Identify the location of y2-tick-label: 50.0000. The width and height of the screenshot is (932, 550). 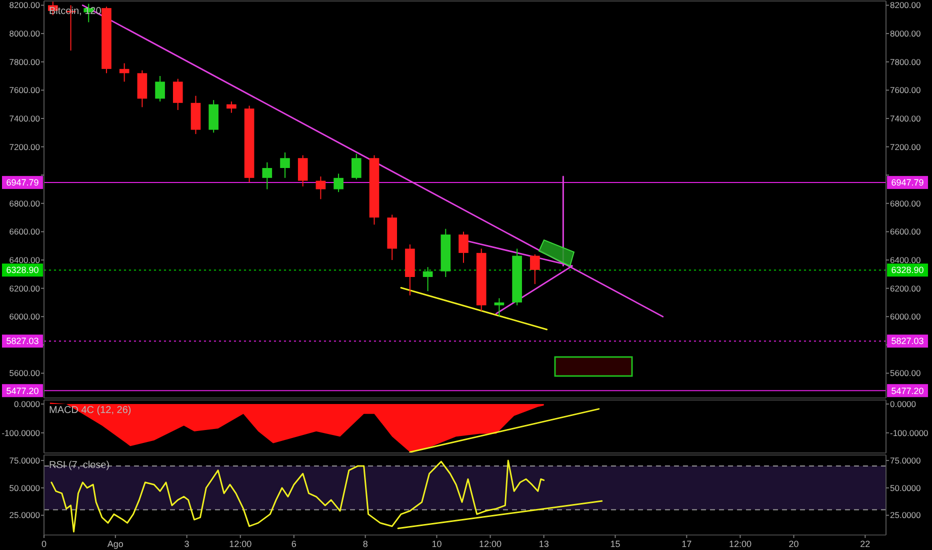
(905, 487).